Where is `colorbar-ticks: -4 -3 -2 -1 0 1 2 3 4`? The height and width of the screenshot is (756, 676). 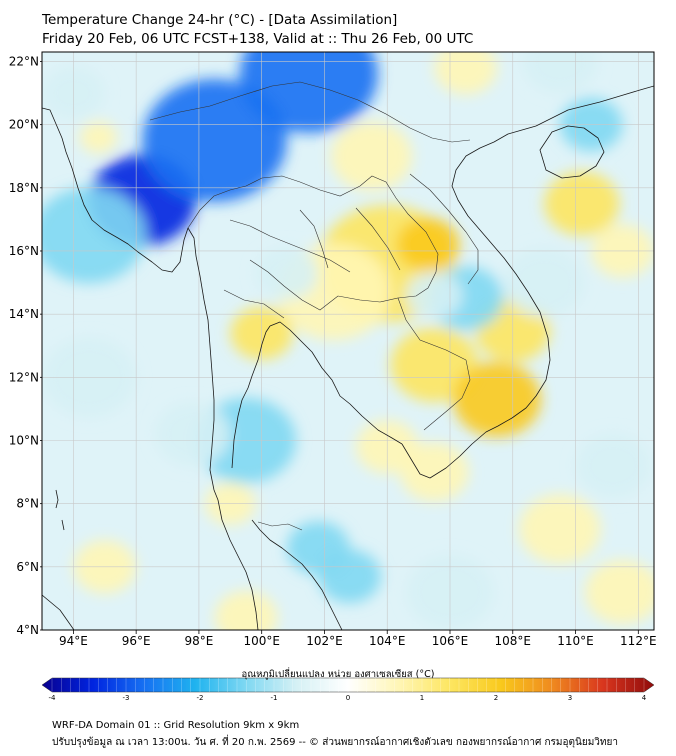
colorbar-ticks: -4 -3 -2 -1 0 1 2 3 4 is located at coordinates (348, 689).